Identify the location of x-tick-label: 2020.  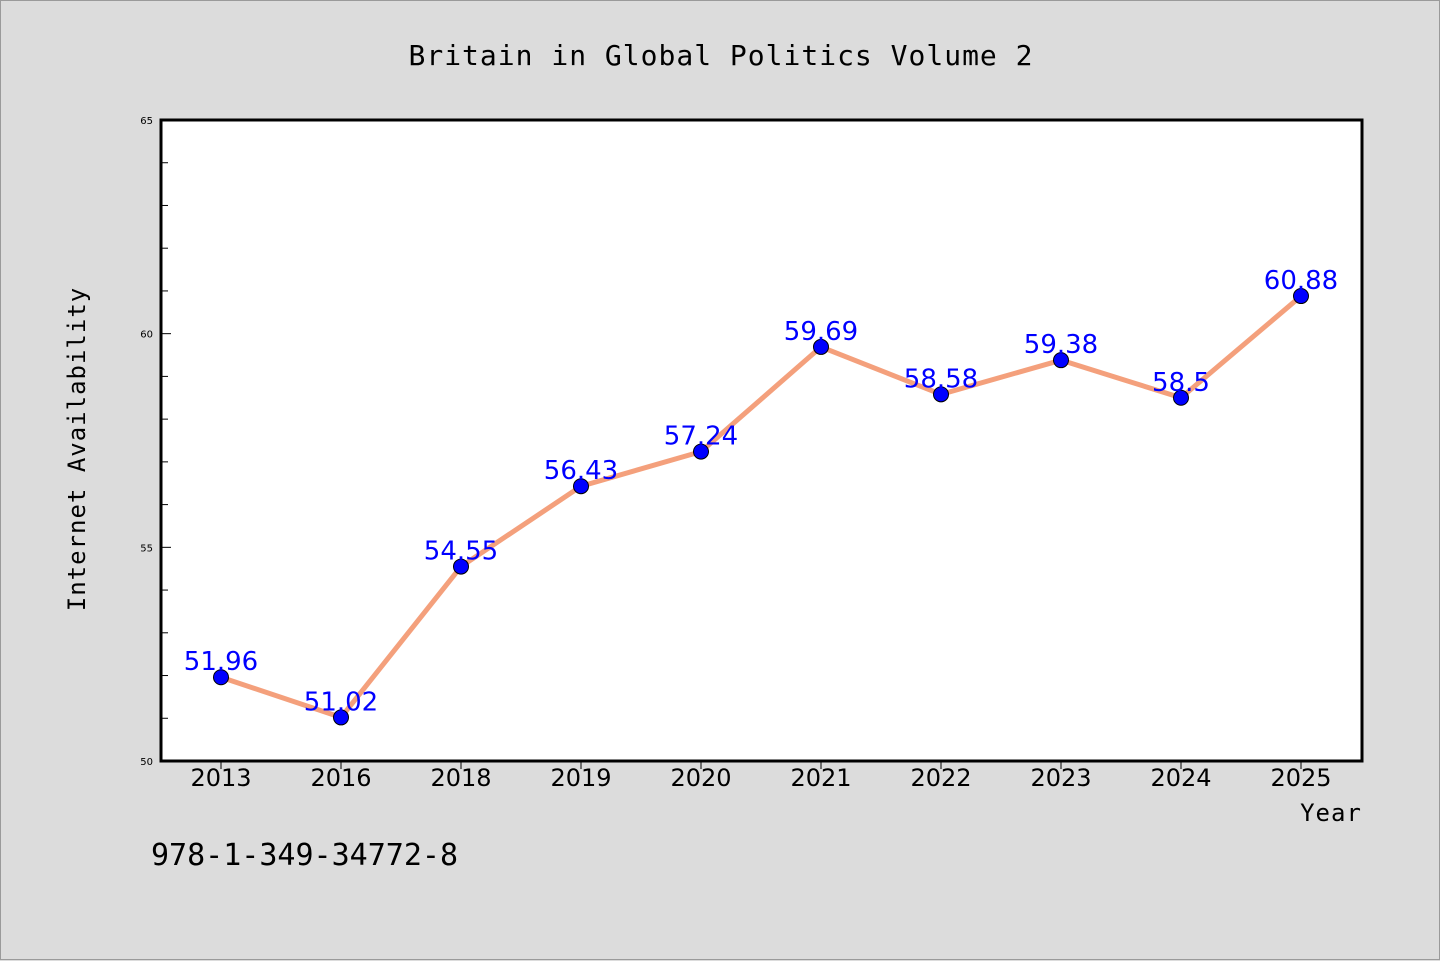
(700, 778).